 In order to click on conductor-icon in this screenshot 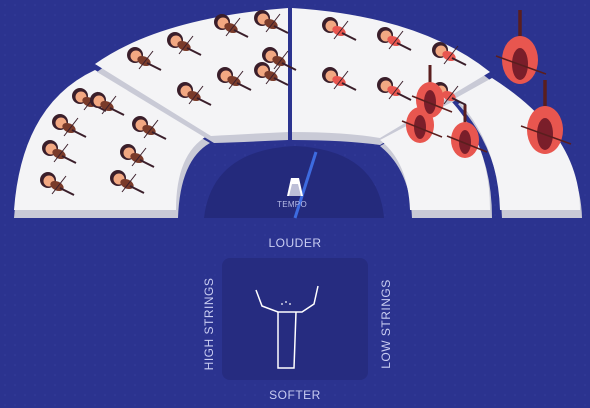, I will do `click(287, 327)`.